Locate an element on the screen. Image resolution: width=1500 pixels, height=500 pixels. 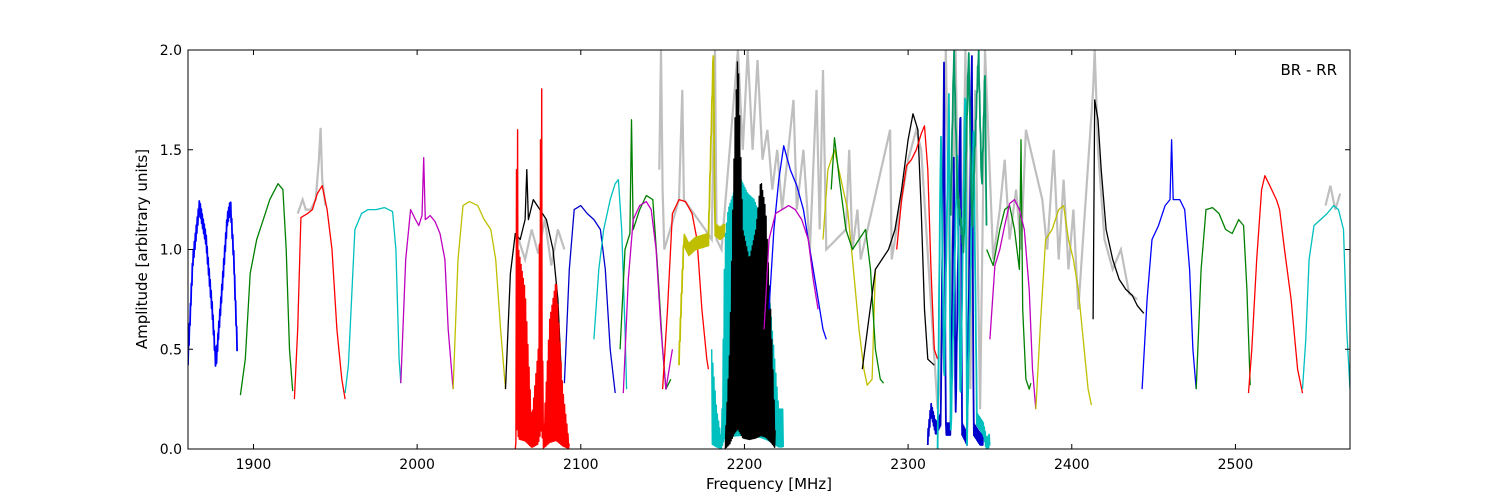
x-tick-label: 2000 is located at coordinates (417, 465).